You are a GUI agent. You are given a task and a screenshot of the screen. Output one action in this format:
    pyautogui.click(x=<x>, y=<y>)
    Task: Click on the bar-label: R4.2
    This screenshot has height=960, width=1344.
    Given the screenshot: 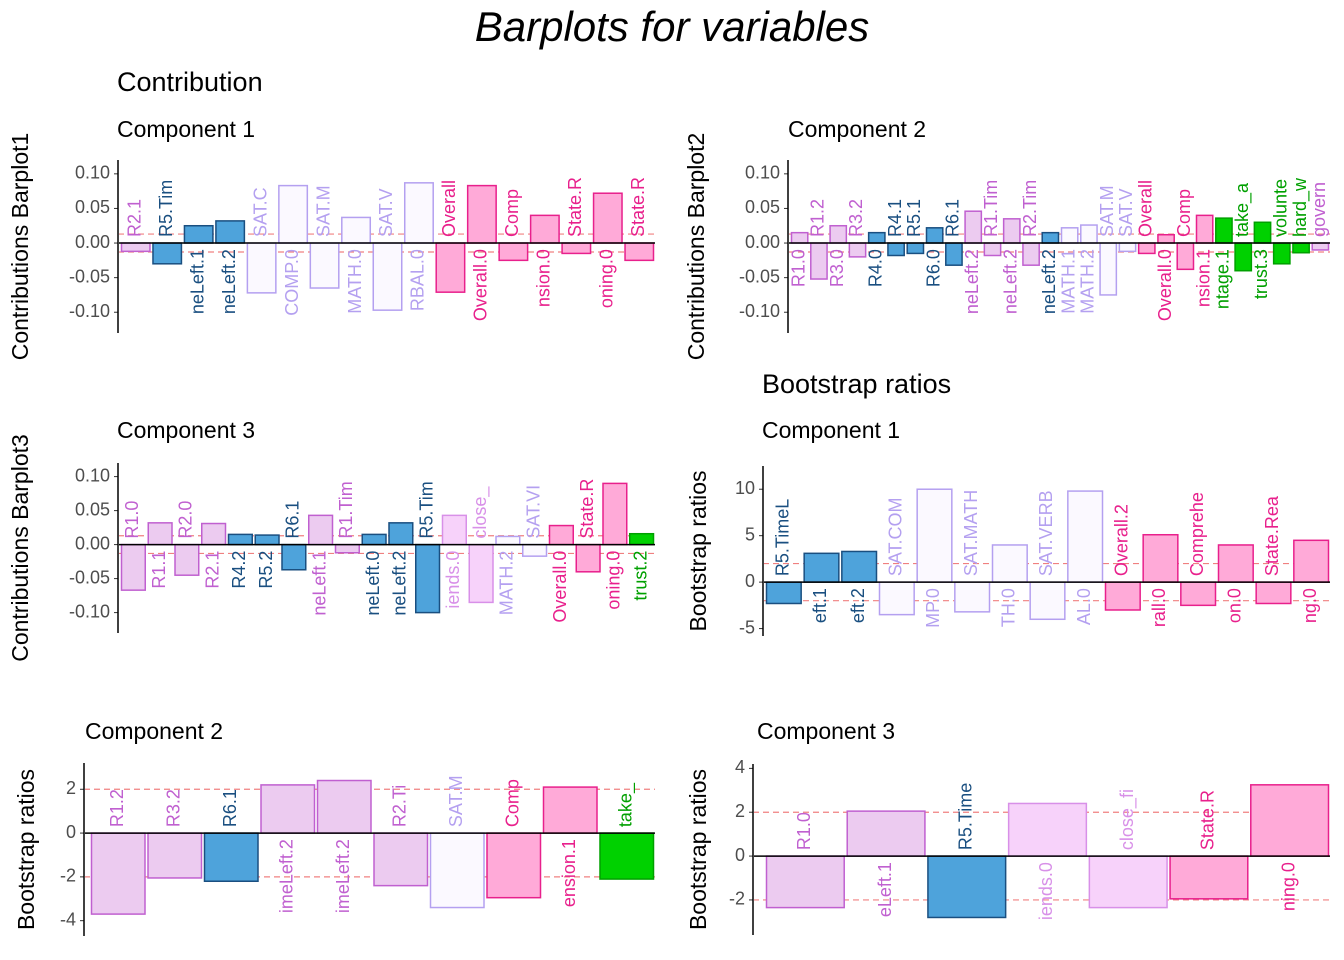 What is the action you would take?
    pyautogui.click(x=239, y=570)
    